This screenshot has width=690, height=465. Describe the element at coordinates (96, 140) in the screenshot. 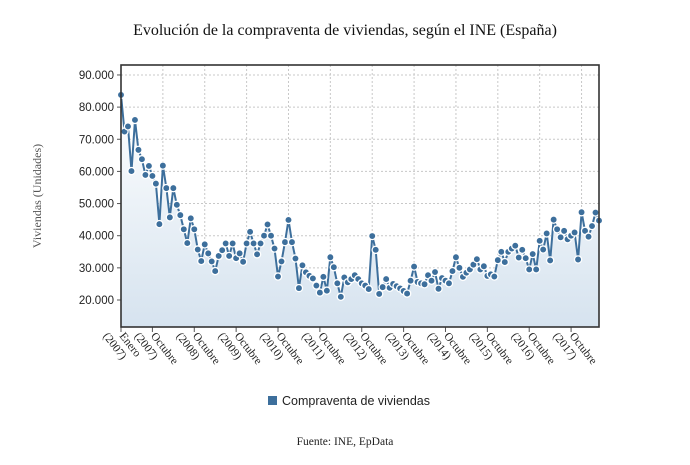

I see `y-tick-label: 70.000` at that location.